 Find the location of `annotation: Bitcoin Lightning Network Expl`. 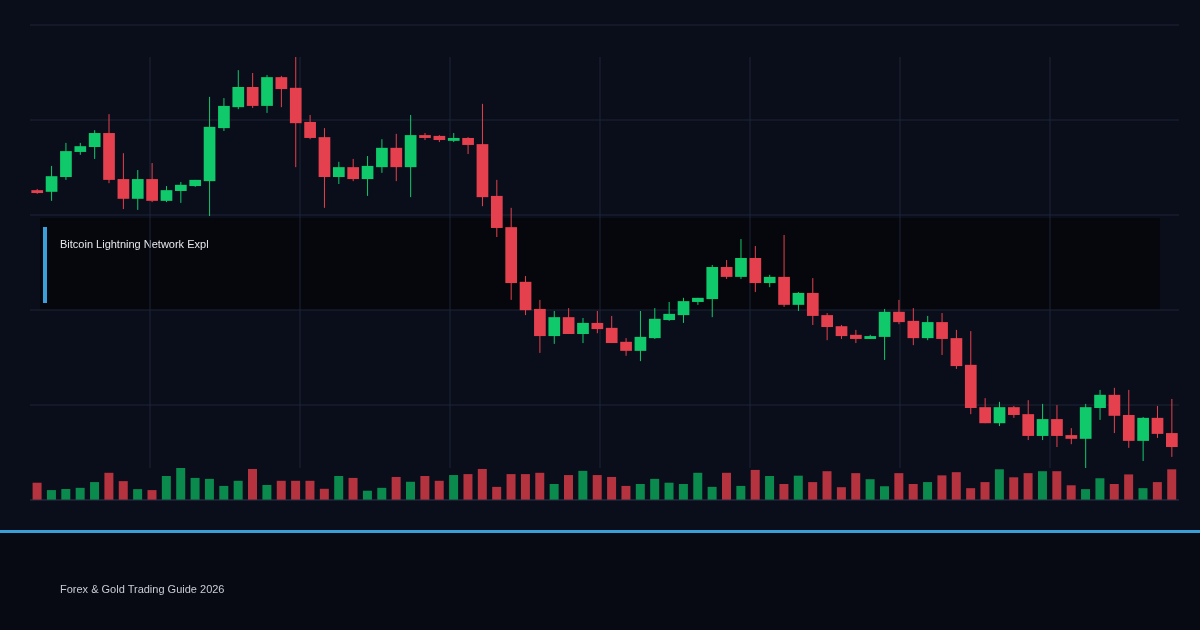

annotation: Bitcoin Lightning Network Expl is located at coordinates (134, 244).